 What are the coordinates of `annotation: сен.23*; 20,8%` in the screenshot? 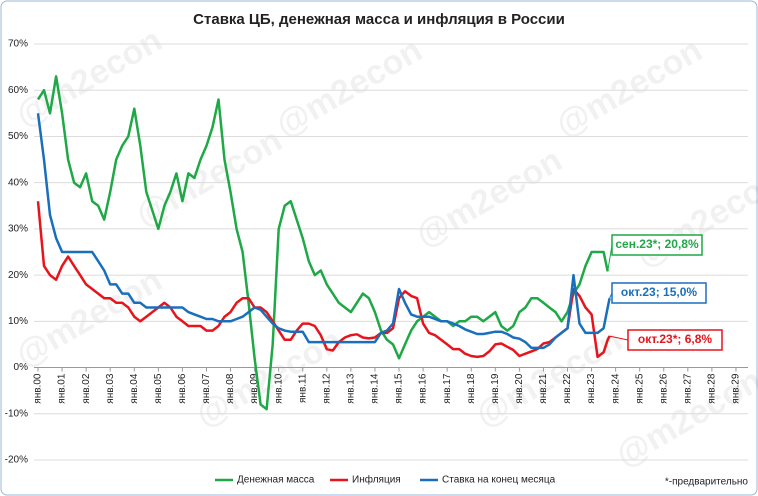 It's located at (657, 244).